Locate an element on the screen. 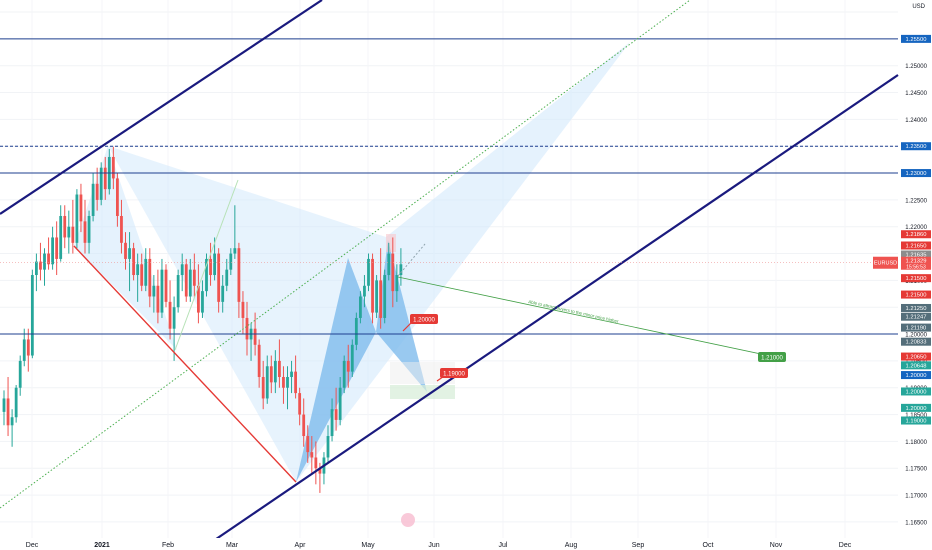 This screenshot has height=550, width=932. price-label-text: 1.20650 is located at coordinates (916, 358).